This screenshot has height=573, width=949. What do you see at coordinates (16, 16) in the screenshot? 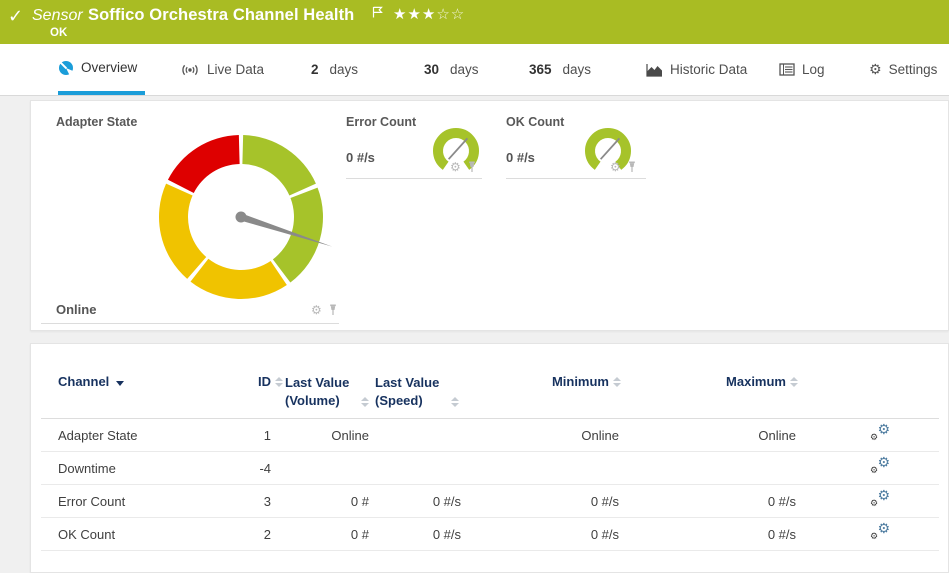
I see `status-check-icon: ✓` at bounding box center [16, 16].